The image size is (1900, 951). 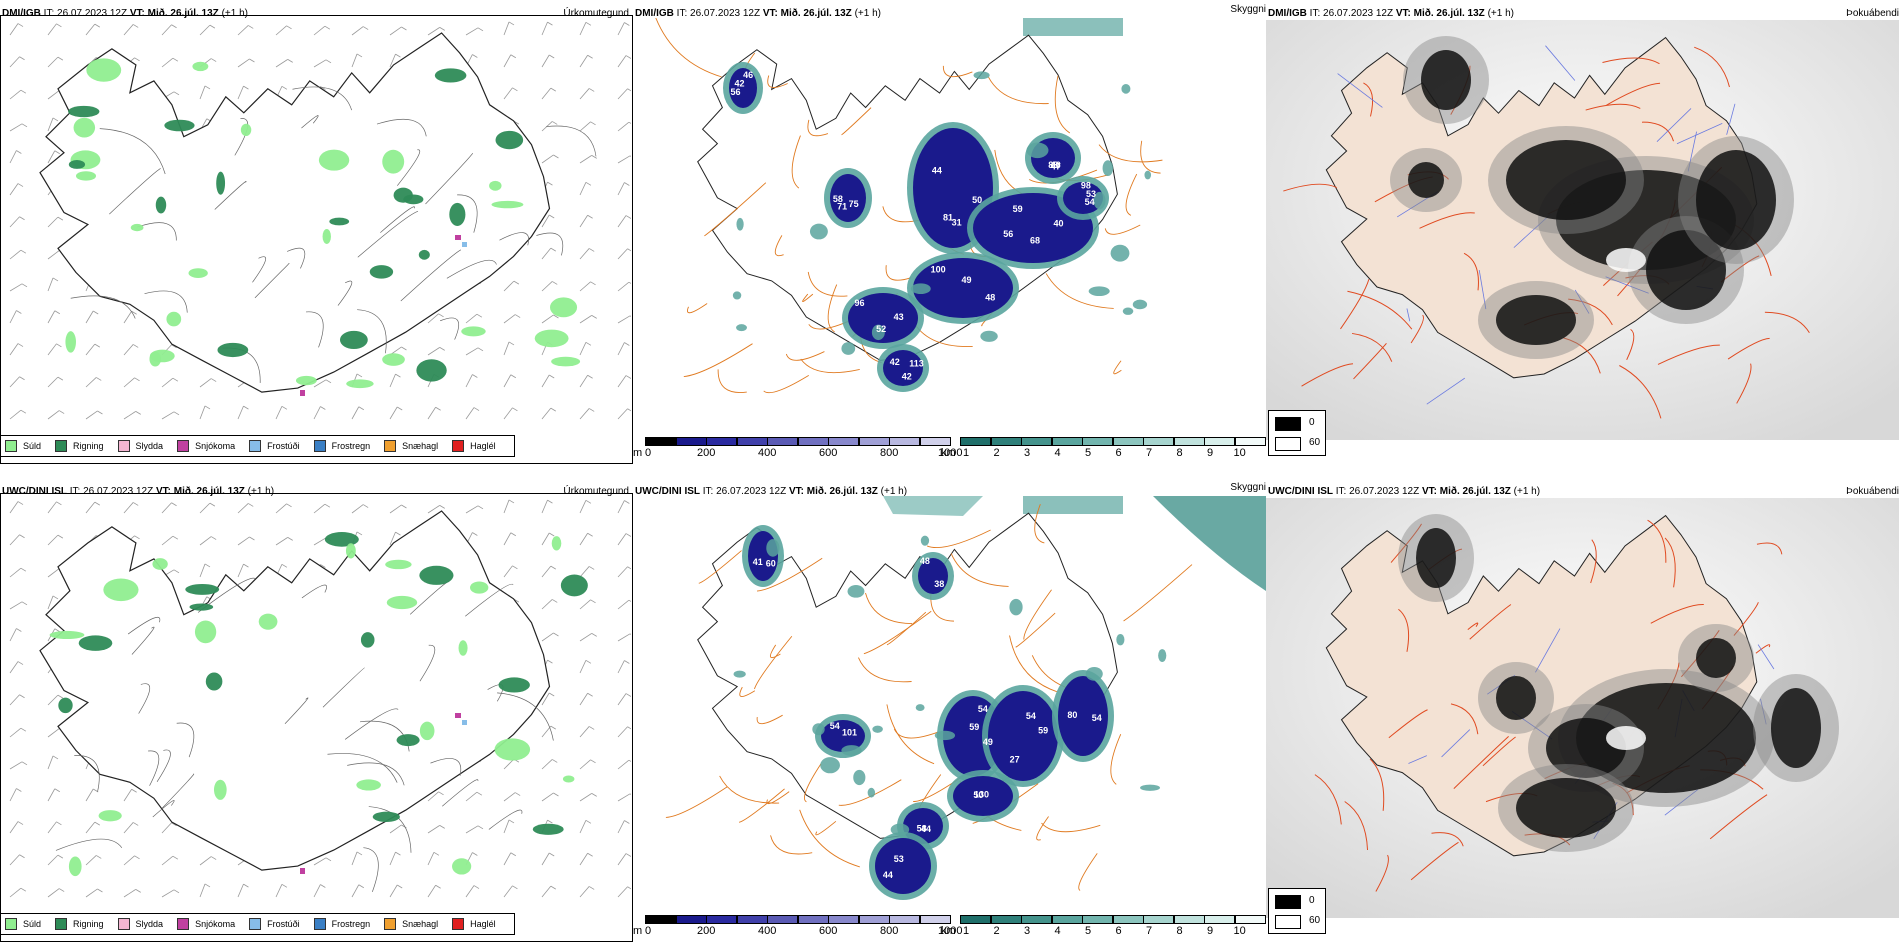 What do you see at coordinates (1239, 453) in the screenshot?
I see `colorbar-tick: 10` at bounding box center [1239, 453].